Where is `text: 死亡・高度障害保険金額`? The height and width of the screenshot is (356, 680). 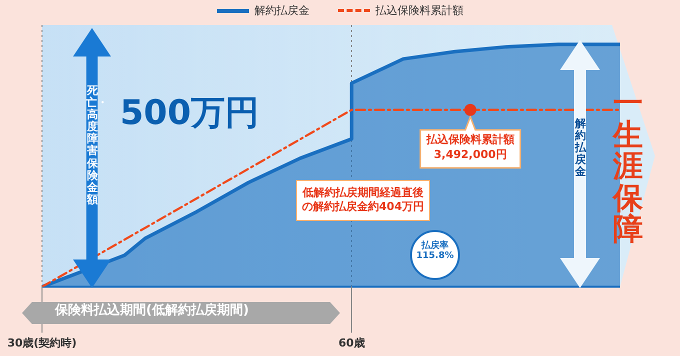
text: 死亡・高度障害保険金額 is located at coordinates (97, 145).